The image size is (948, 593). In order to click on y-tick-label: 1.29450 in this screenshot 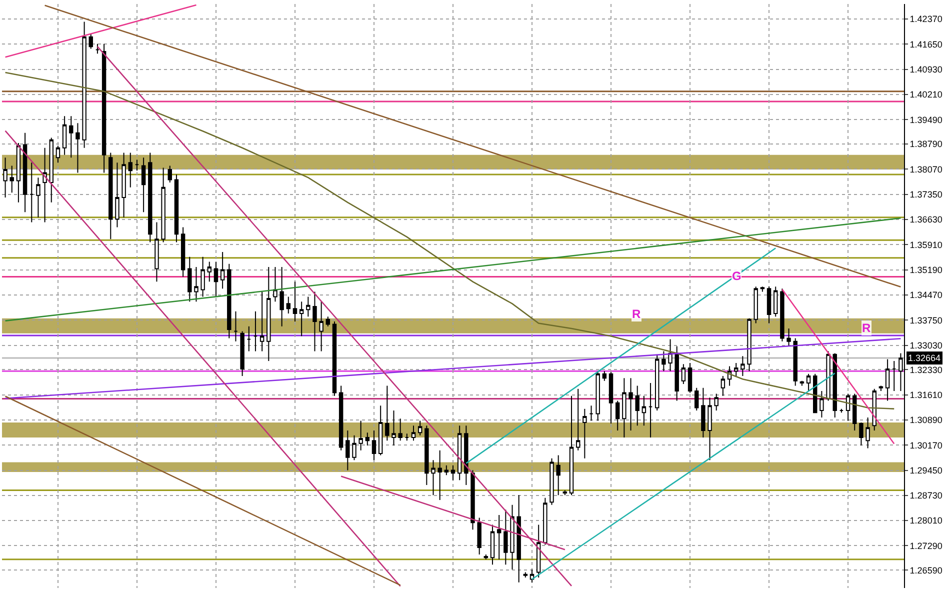, I will do `click(926, 470)`.